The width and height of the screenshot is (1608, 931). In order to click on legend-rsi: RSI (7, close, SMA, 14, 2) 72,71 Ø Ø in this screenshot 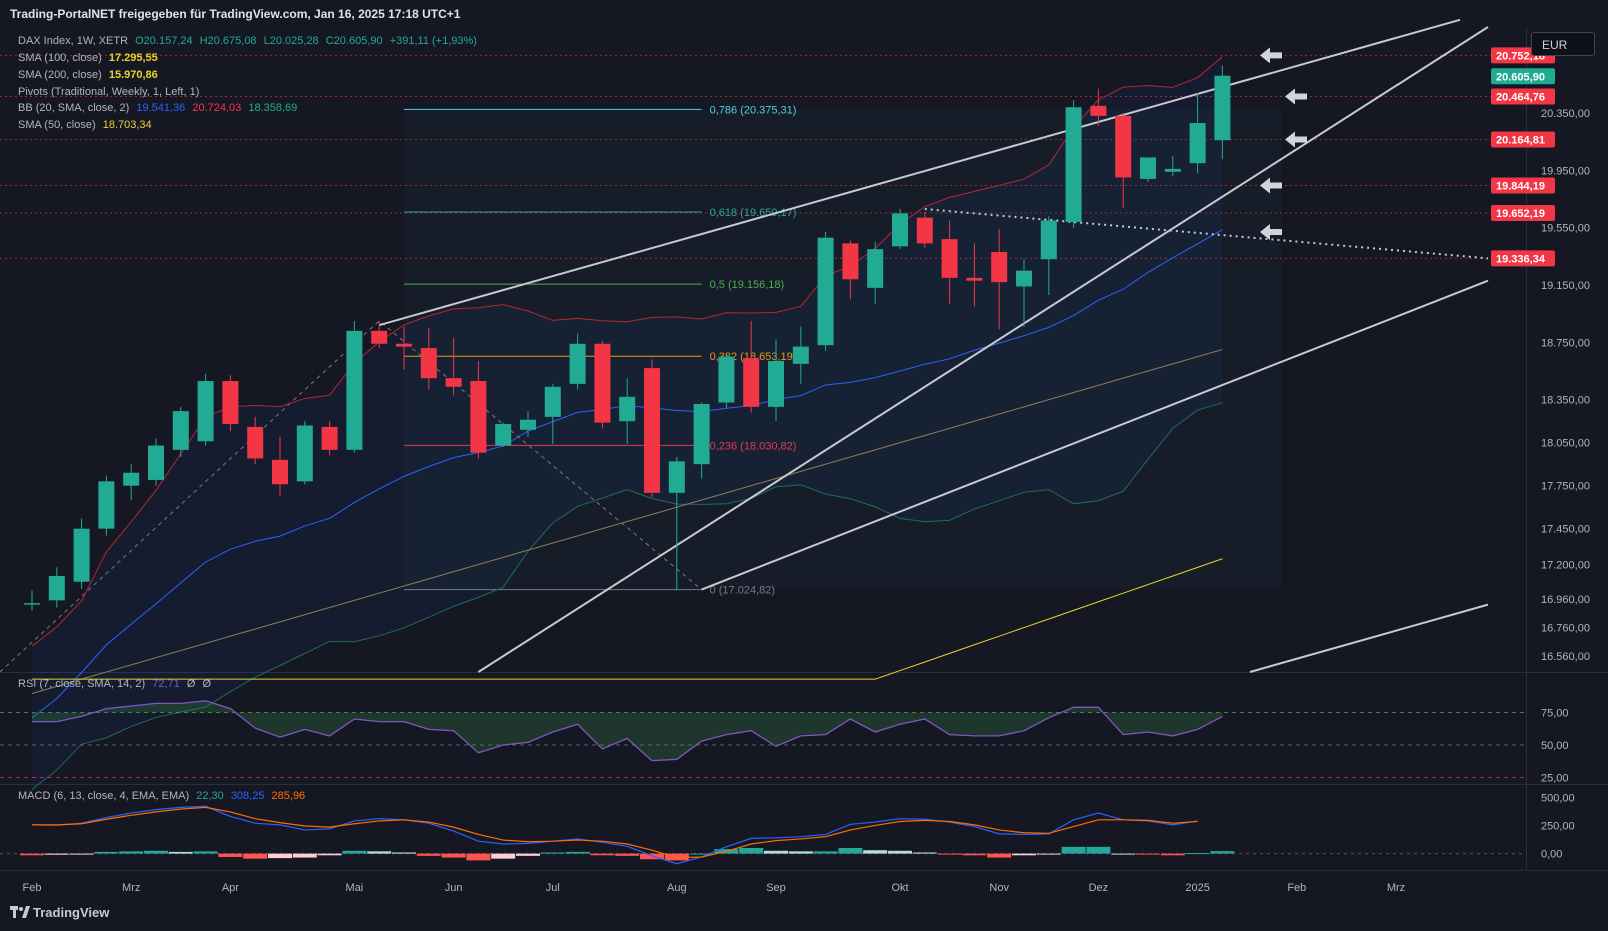, I will do `click(116, 684)`.